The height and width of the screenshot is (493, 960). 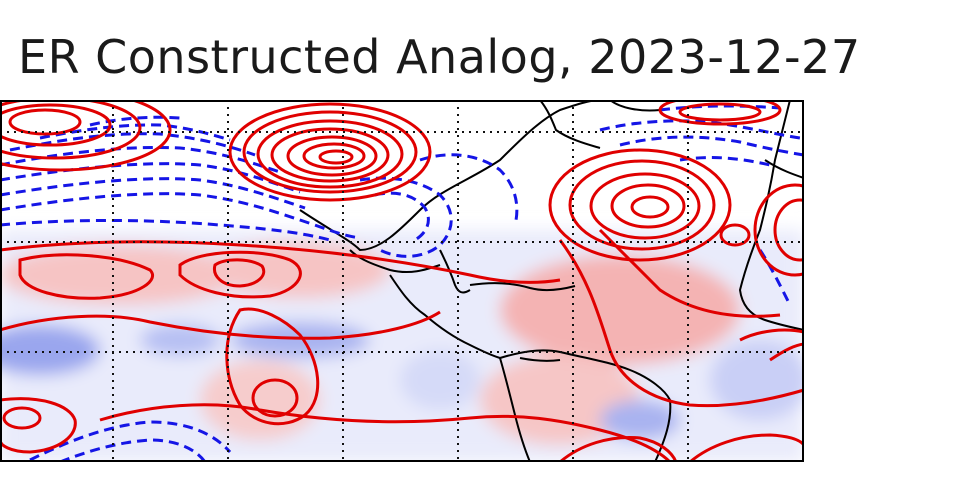 I want to click on map-title: ER Constructed Analog, 2023-12-27, so click(x=439, y=57).